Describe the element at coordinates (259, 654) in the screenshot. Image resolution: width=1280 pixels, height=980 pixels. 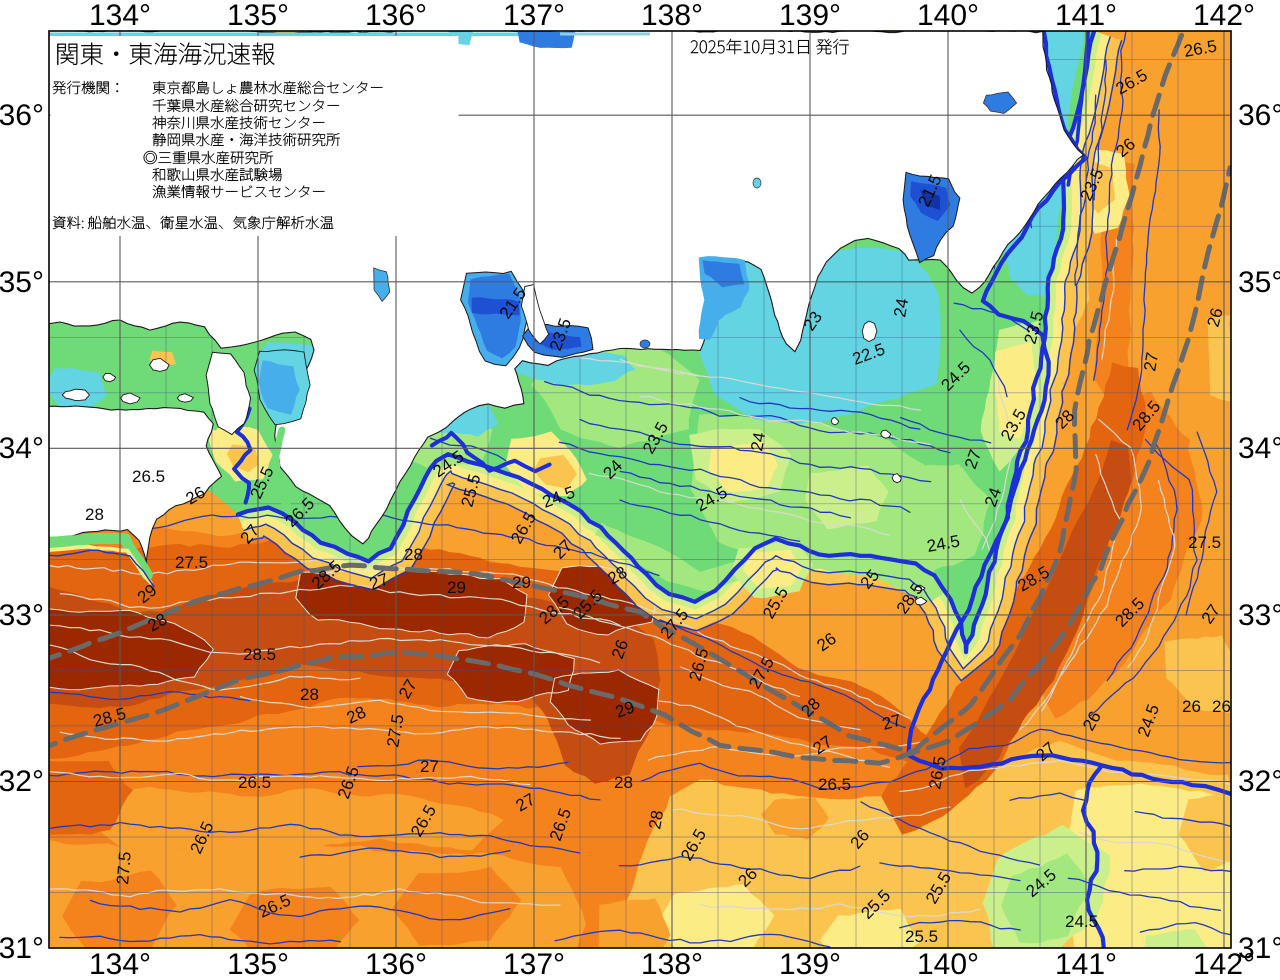
I see `svg-text: 28.5` at that location.